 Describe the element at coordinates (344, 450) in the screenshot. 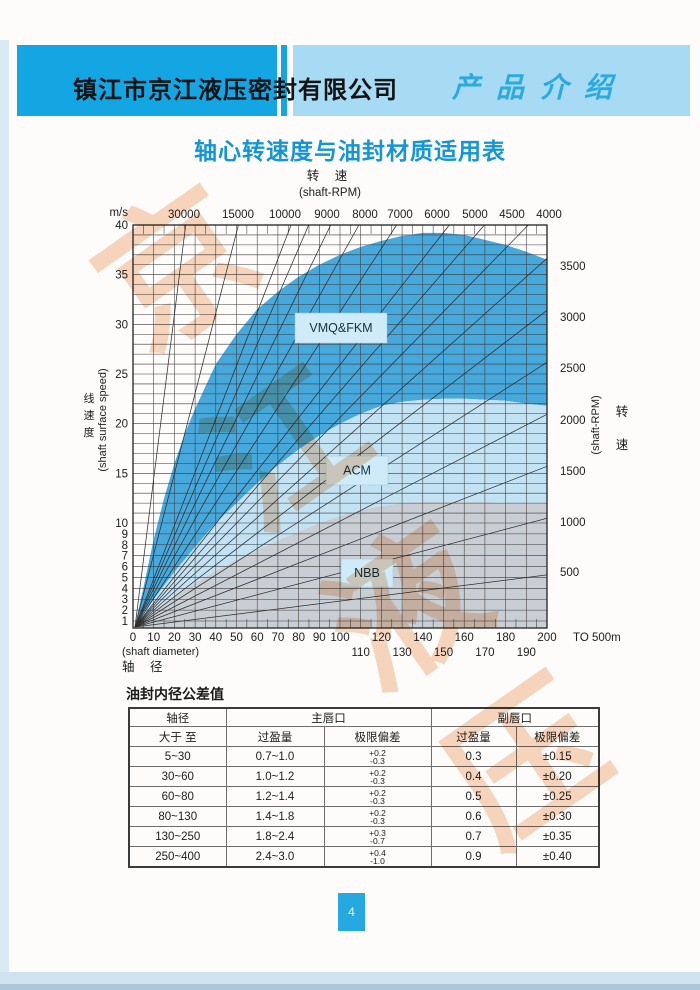

I see `region-labels: VMQ&FKM ACM NBB` at that location.